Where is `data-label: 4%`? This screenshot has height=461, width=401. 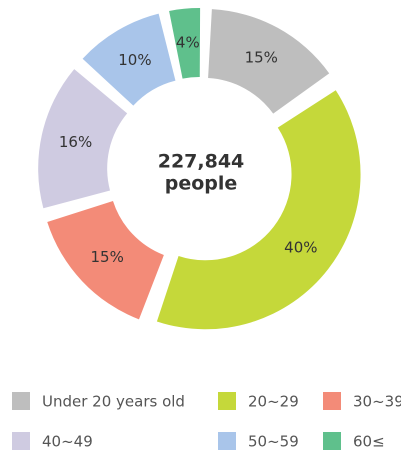
data-label: 4% is located at coordinates (188, 43).